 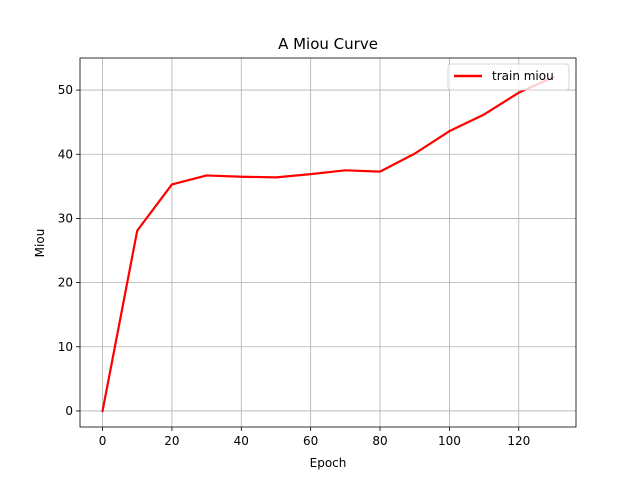 I want to click on legend-box, so click(x=508, y=77).